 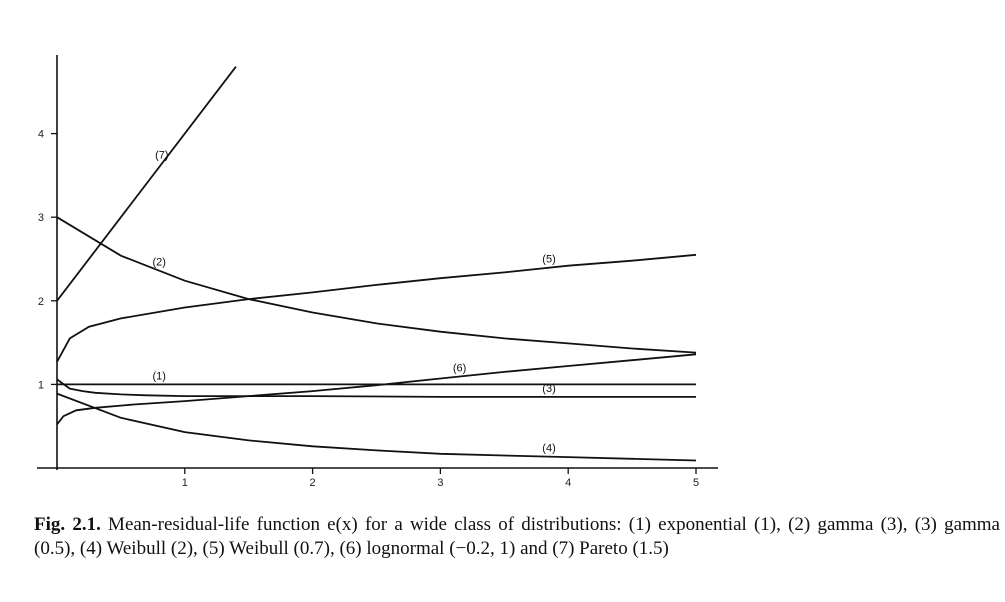 I want to click on figure-label: Fig. 2.1., so click(x=67, y=524).